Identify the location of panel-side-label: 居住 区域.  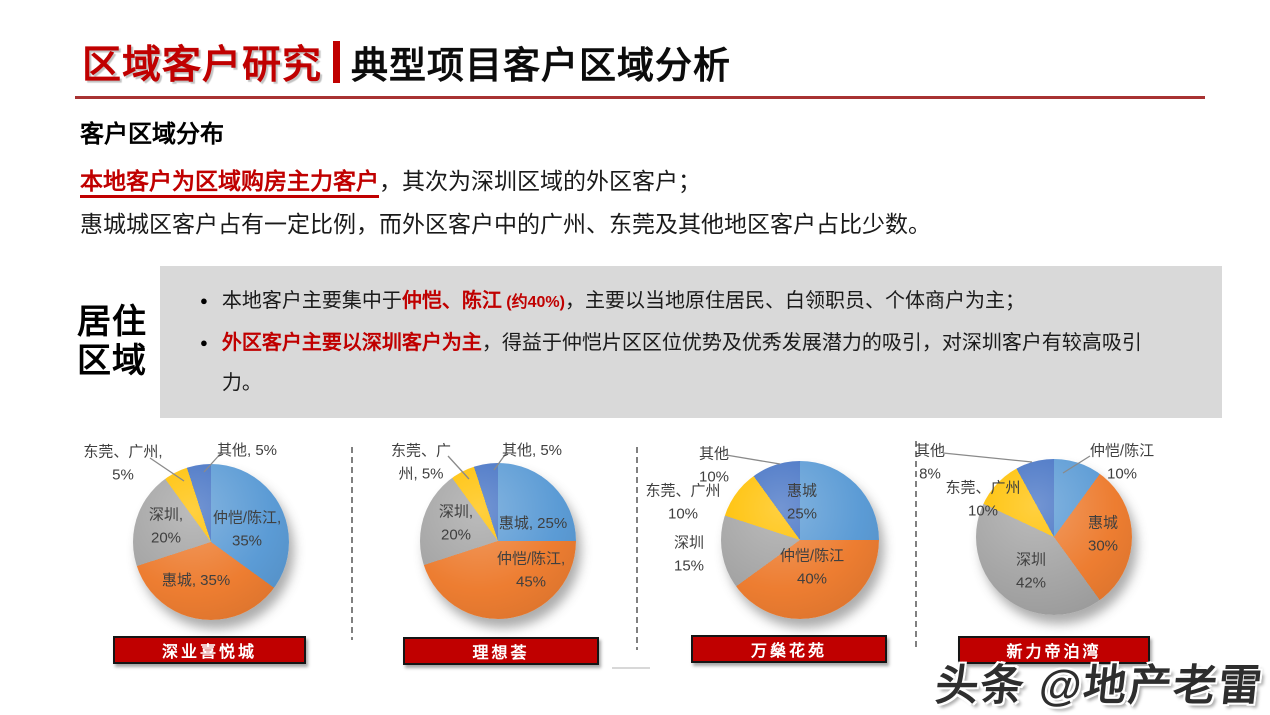
(112, 341).